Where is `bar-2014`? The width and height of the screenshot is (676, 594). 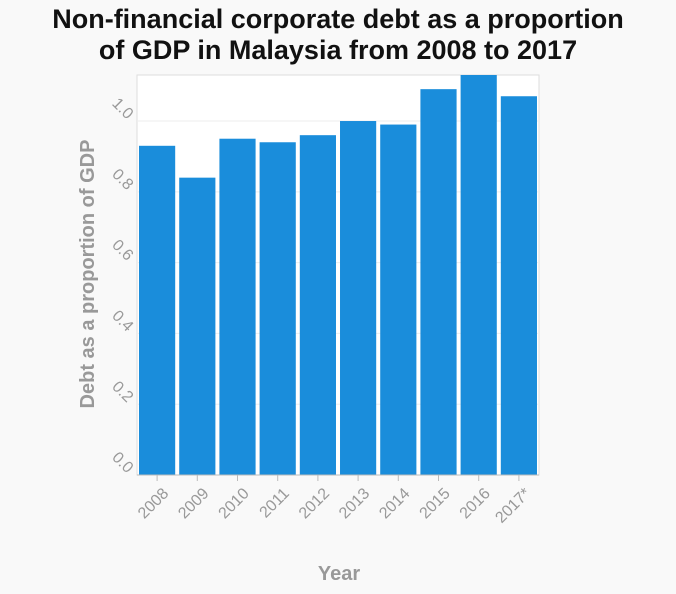
bar-2014 is located at coordinates (398, 299).